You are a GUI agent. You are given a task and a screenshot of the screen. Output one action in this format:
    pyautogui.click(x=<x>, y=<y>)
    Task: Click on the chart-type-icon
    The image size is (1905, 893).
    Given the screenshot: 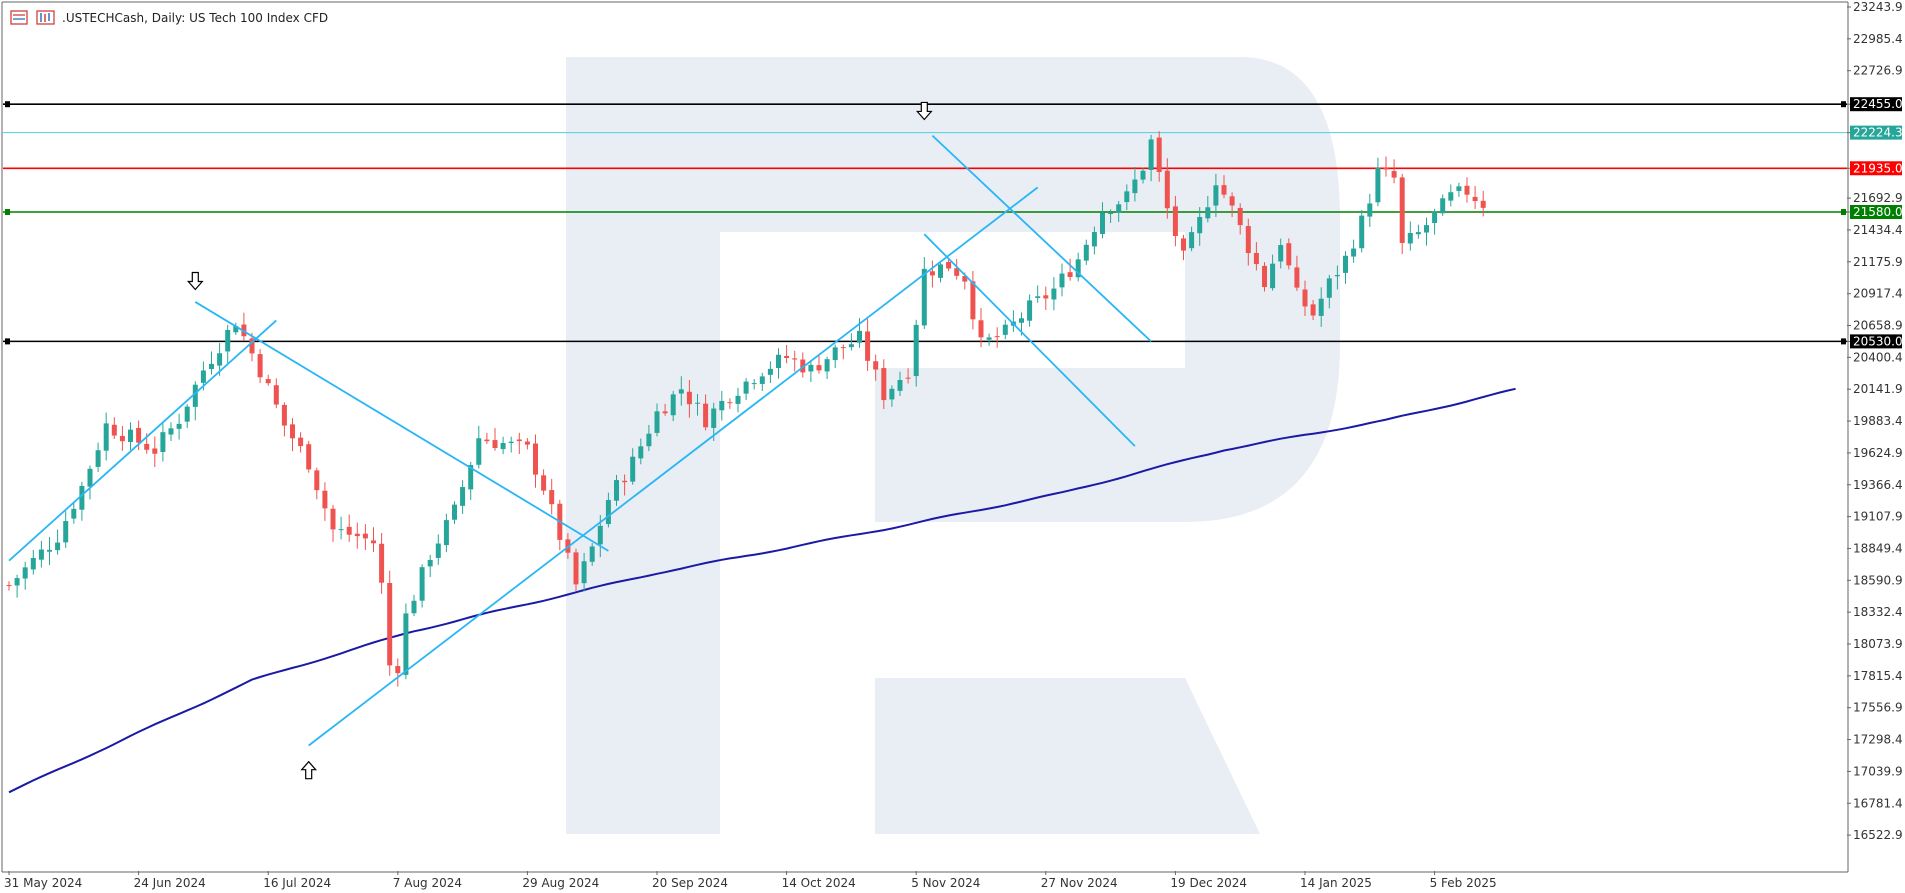 What is the action you would take?
    pyautogui.click(x=45, y=17)
    